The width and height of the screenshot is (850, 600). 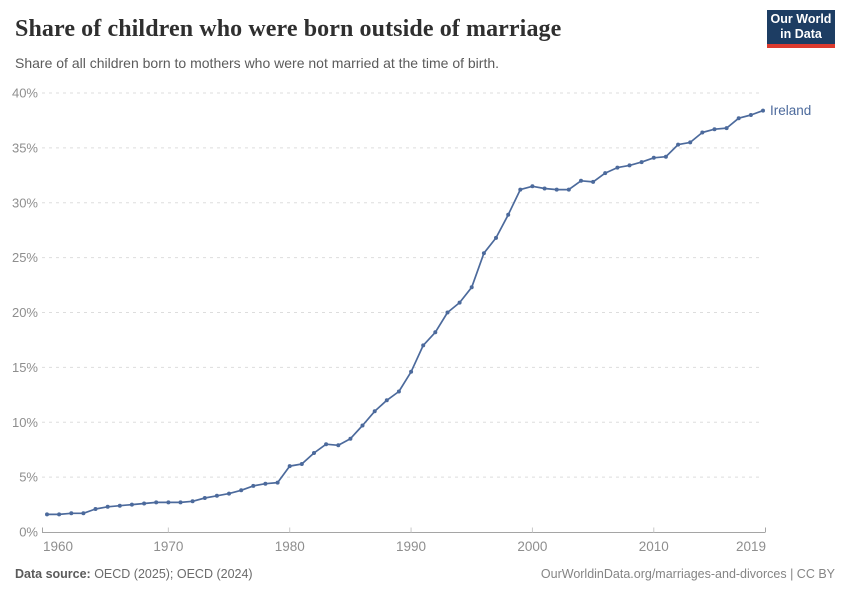 What do you see at coordinates (25, 422) in the screenshot?
I see `y-axis-tick-label: 10%` at bounding box center [25, 422].